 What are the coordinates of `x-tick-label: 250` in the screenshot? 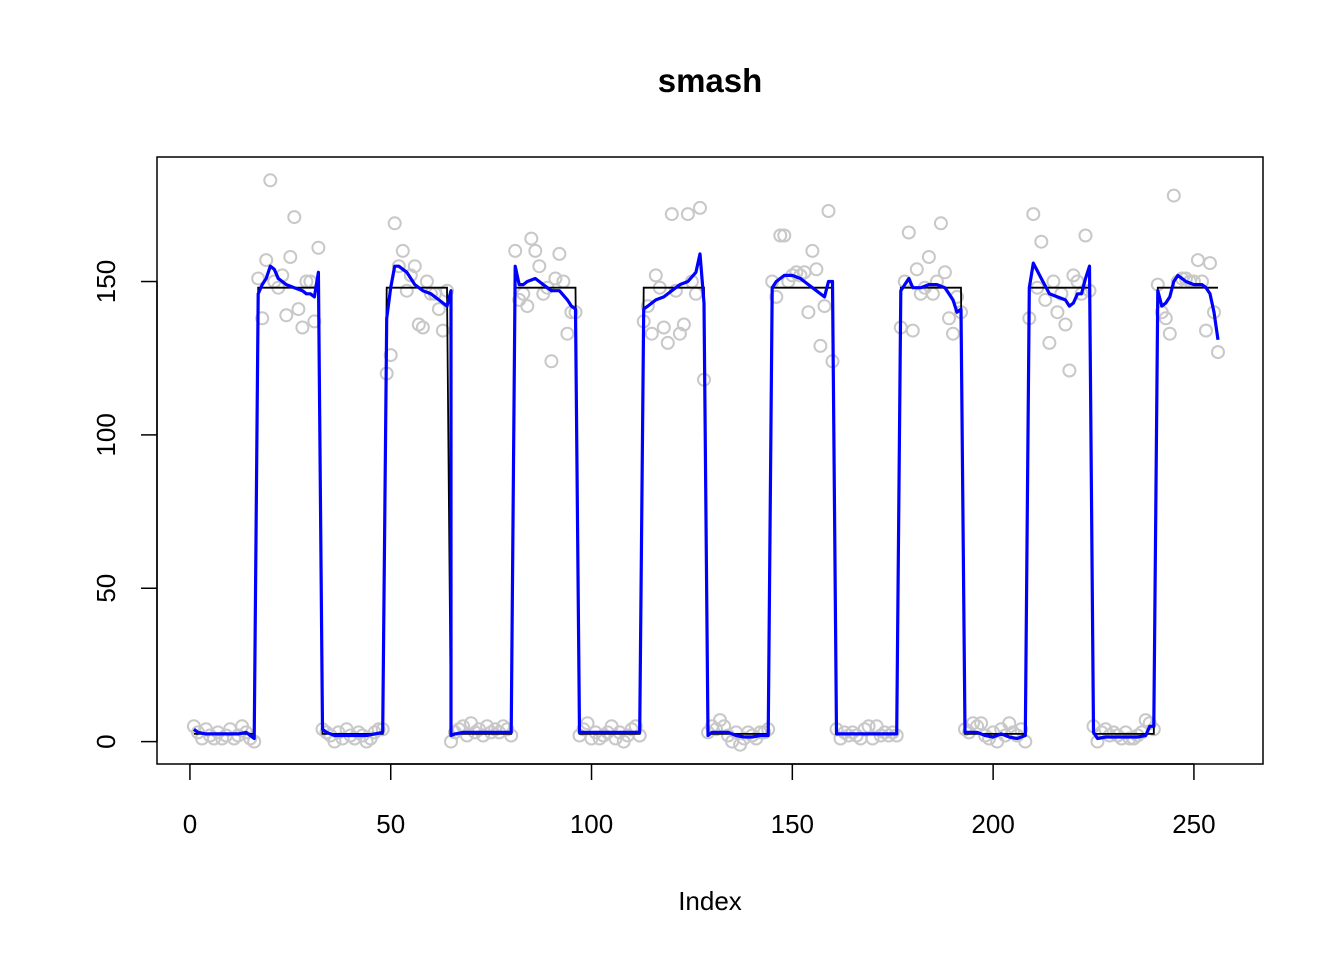 It's located at (1193, 824).